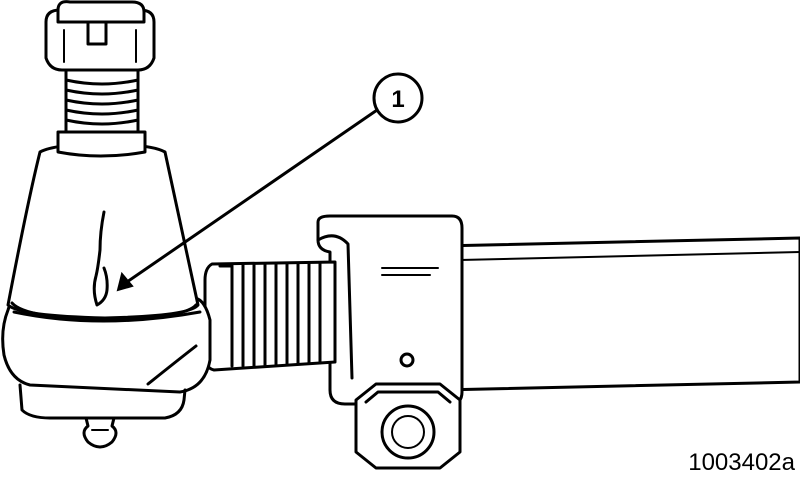 This screenshot has height=477, width=800. What do you see at coordinates (407, 360) in the screenshot?
I see `clamp-rivet` at bounding box center [407, 360].